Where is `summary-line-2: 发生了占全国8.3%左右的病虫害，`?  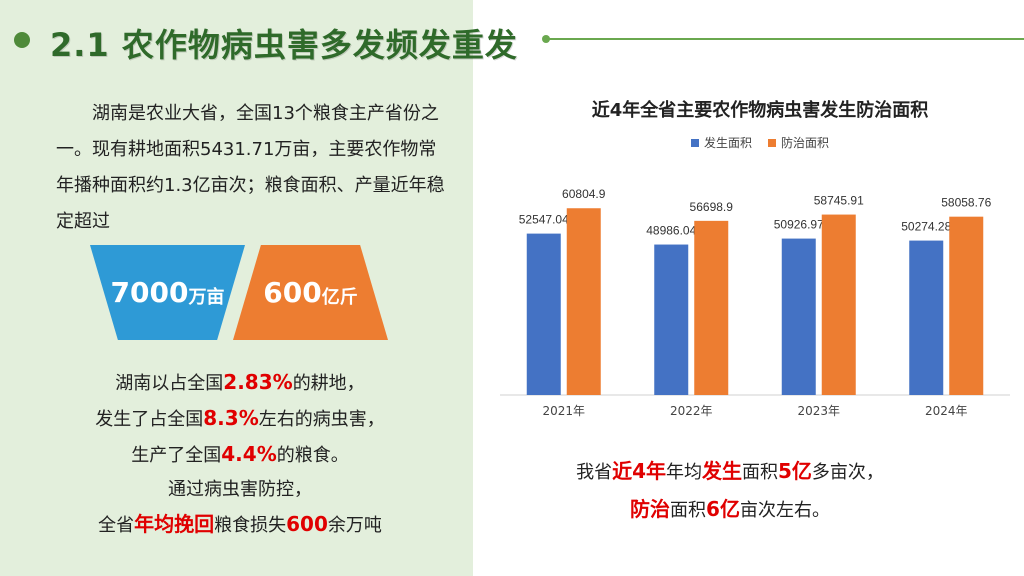 summary-line-2: 发生了占全国8.3%左右的病虫害， is located at coordinates (240, 418).